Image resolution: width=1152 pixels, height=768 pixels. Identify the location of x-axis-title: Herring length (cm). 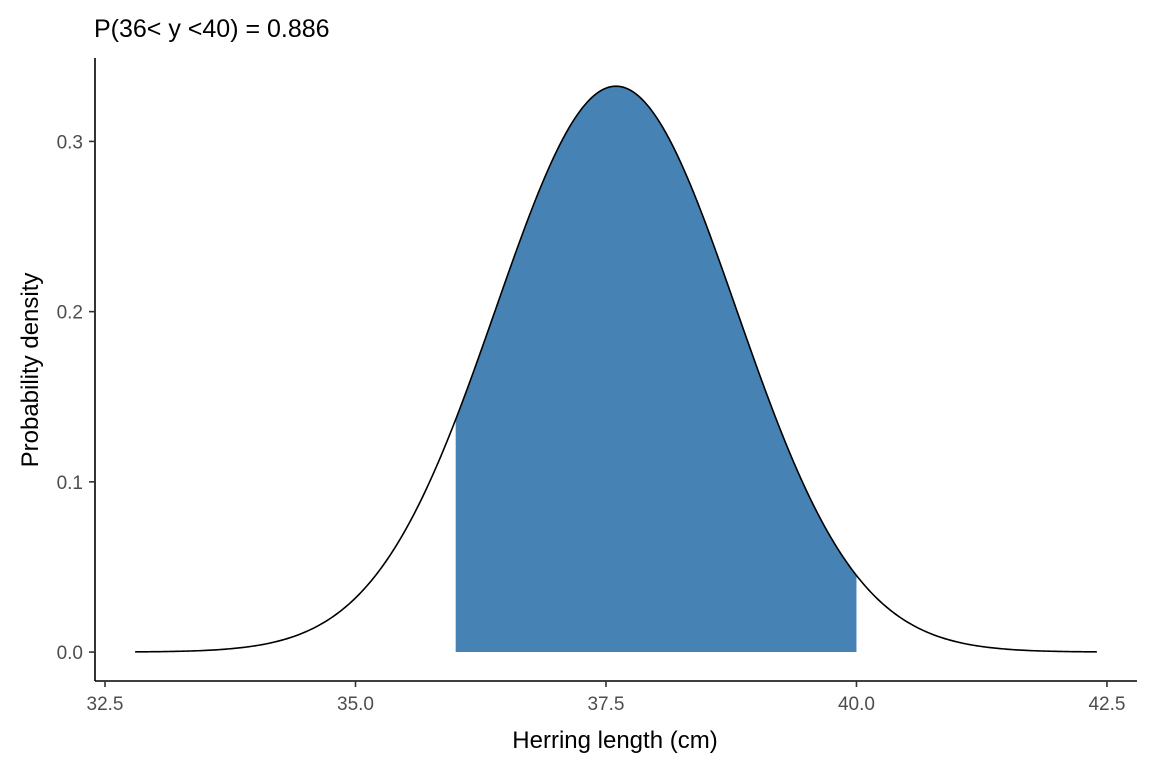
(614, 740).